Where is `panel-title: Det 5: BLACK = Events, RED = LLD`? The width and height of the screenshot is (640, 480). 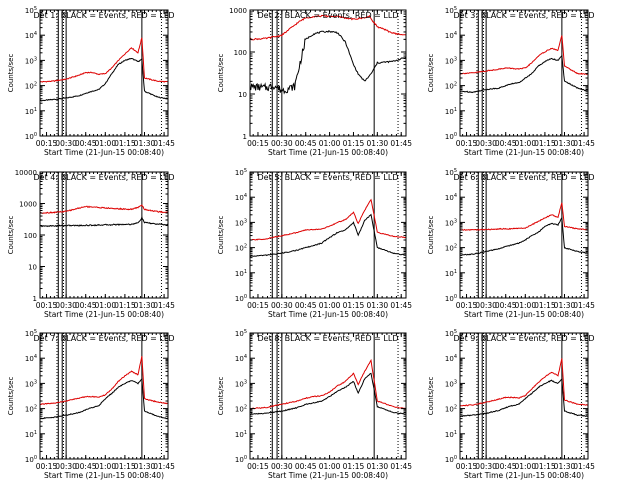 panel-title: Det 5: BLACK = Events, RED = LLD is located at coordinates (328, 177).